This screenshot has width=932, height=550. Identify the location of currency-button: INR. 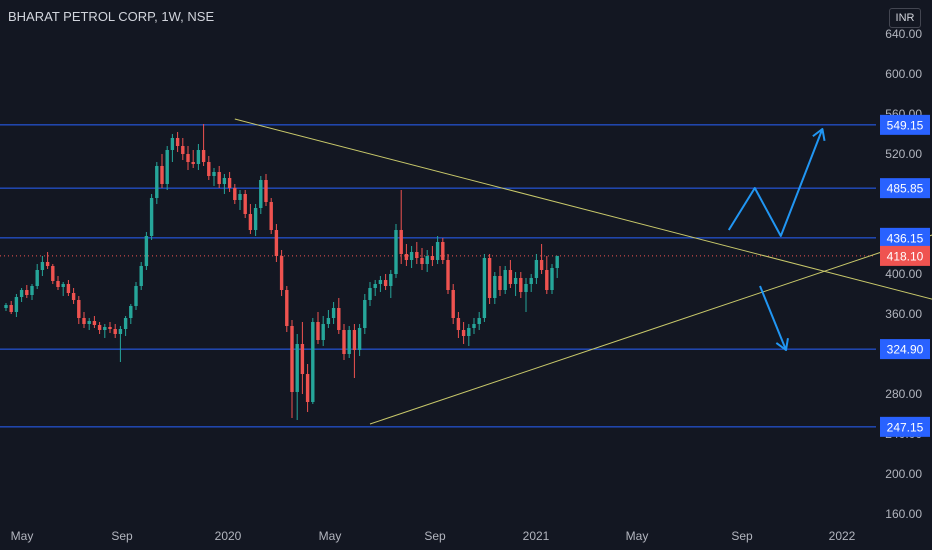
(905, 18).